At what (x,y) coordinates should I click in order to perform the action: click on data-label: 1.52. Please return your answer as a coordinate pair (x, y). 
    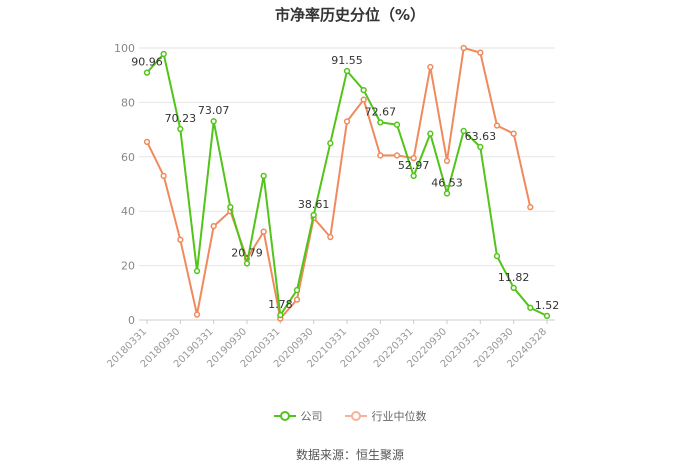
    Looking at the image, I should click on (547, 305).